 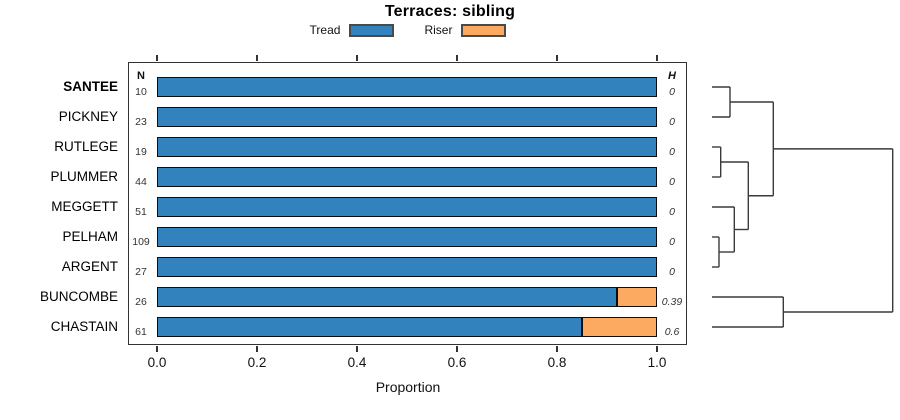 What do you see at coordinates (141, 302) in the screenshot?
I see `n-value: 26` at bounding box center [141, 302].